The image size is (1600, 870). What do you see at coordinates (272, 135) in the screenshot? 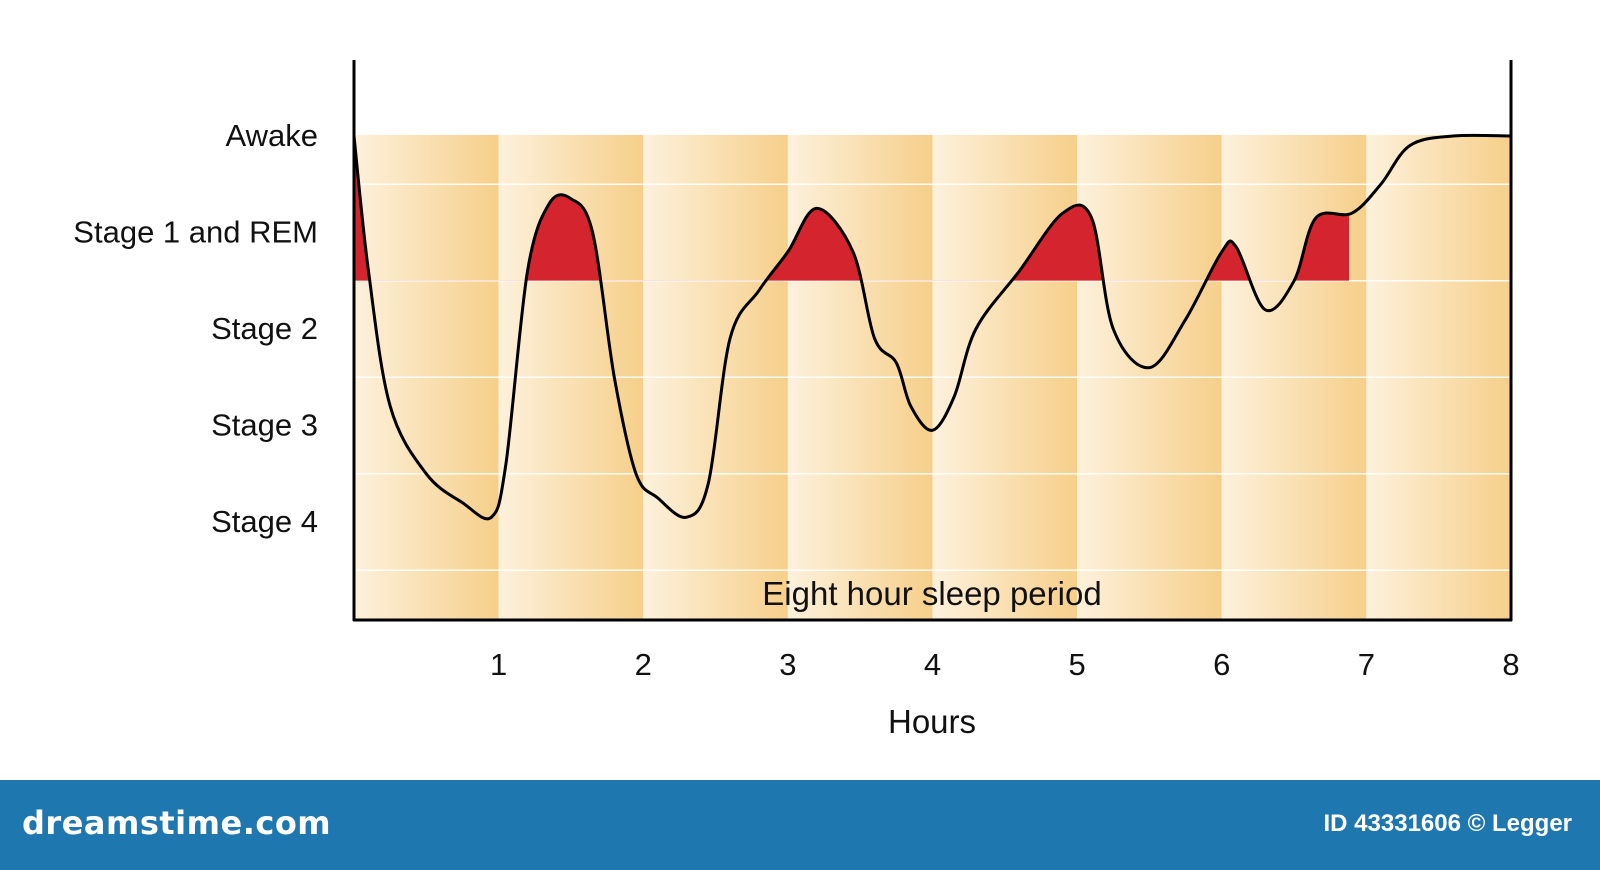
I see `y-level-label: Awake` at bounding box center [272, 135].